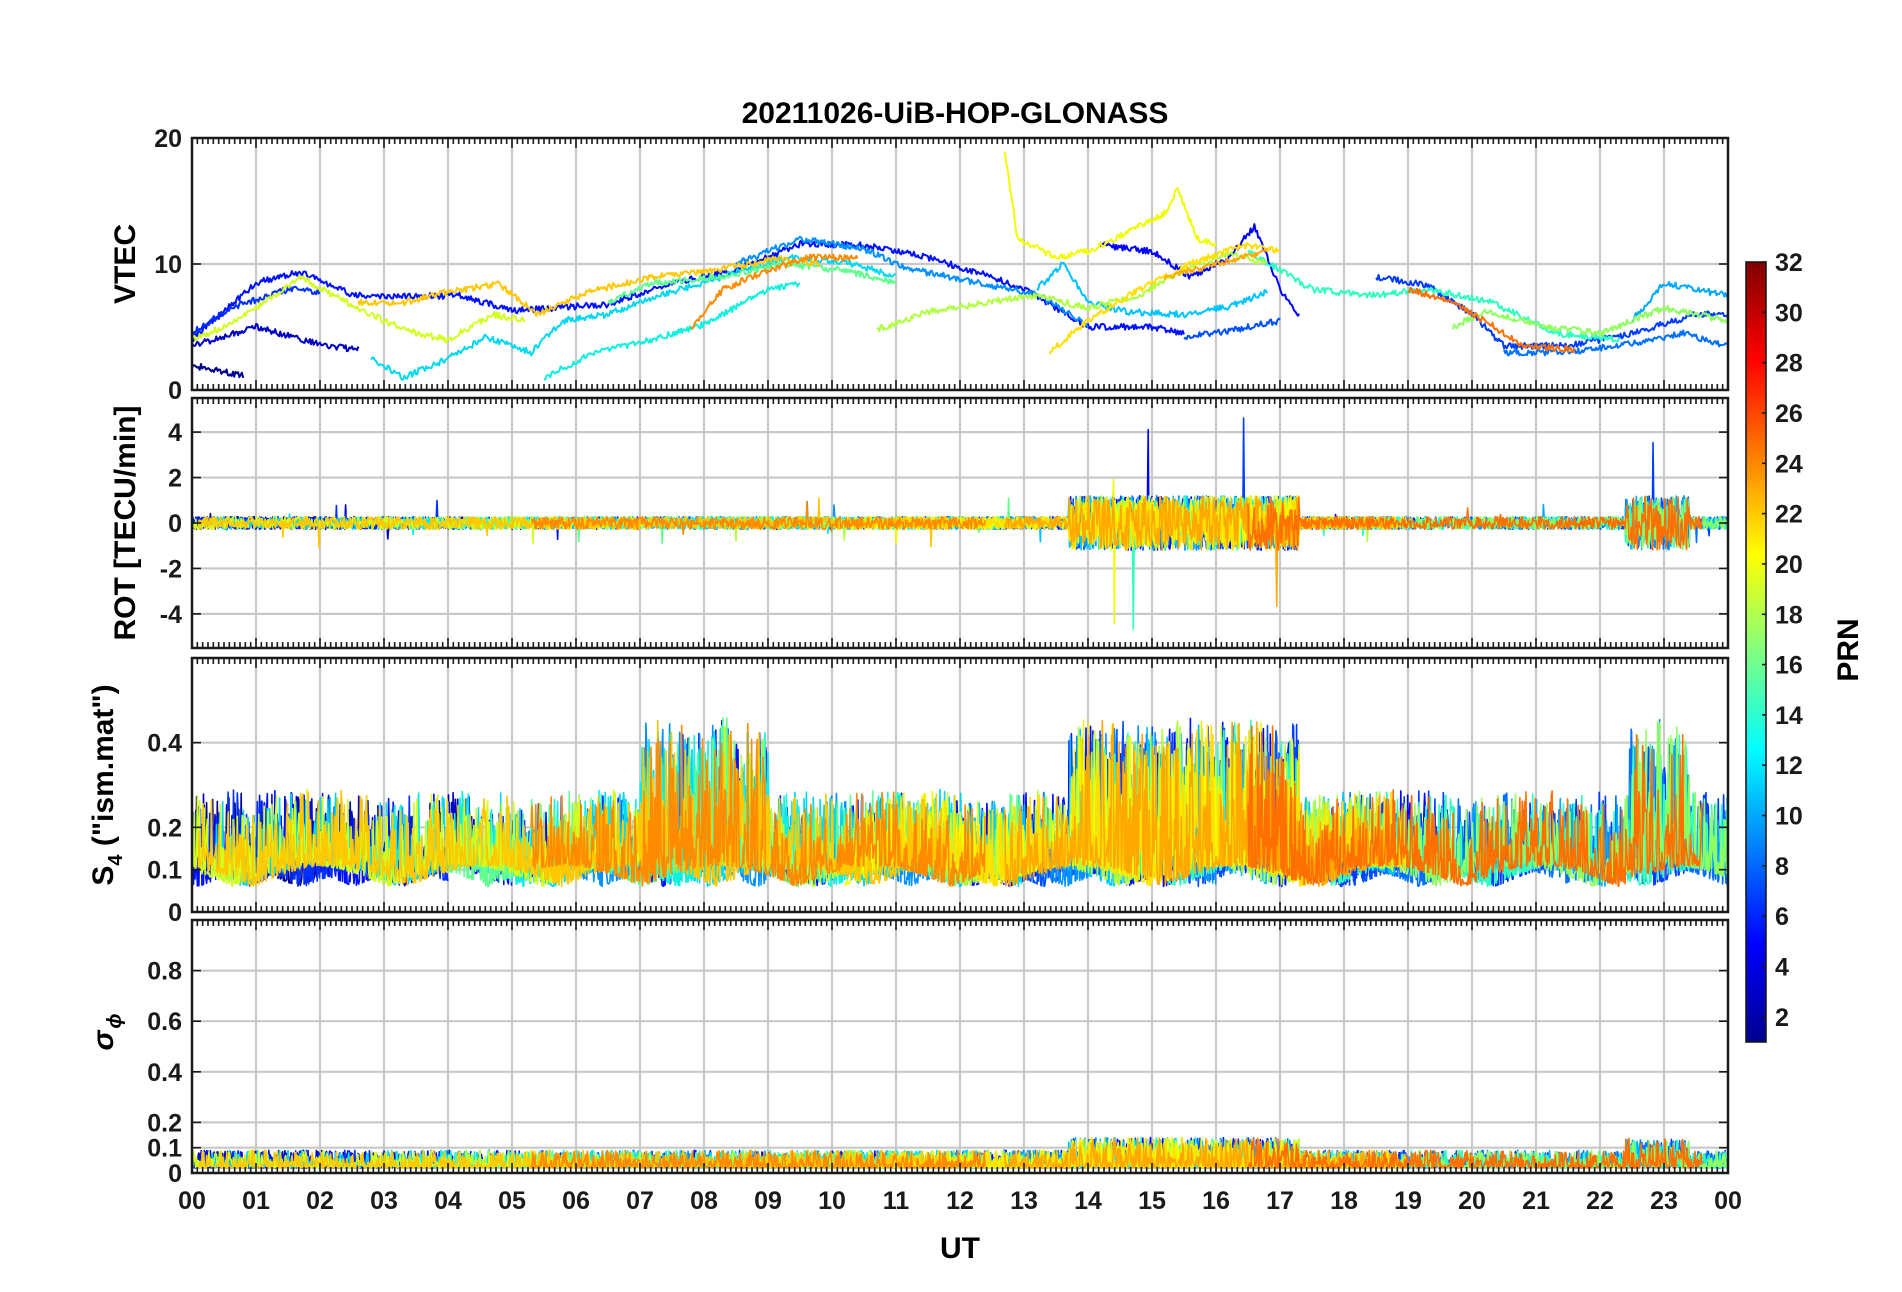 The image size is (1902, 1292). I want to click on y-tick-label: 0.1, so click(164, 1149).